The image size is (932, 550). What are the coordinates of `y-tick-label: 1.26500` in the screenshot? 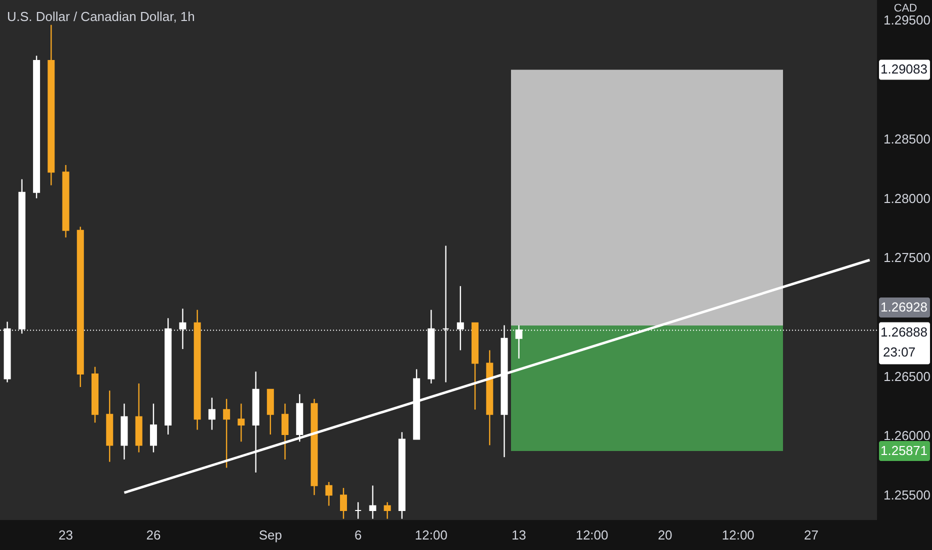 It's located at (907, 376).